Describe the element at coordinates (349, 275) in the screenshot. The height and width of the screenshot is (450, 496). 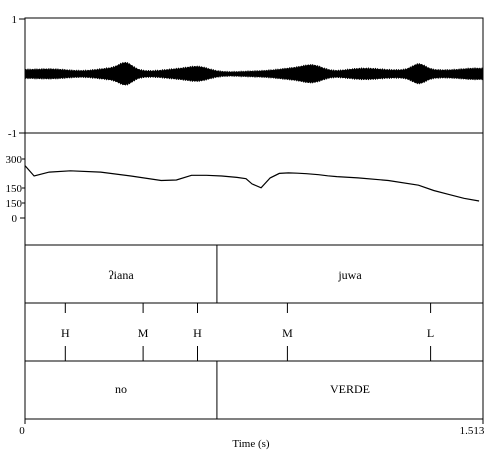
I see `word-label-2: juwa` at that location.